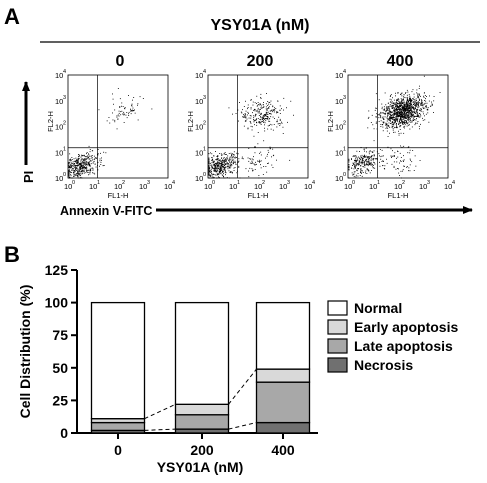 The height and width of the screenshot is (483, 487). I want to click on bar-segment-normal, so click(118, 360).